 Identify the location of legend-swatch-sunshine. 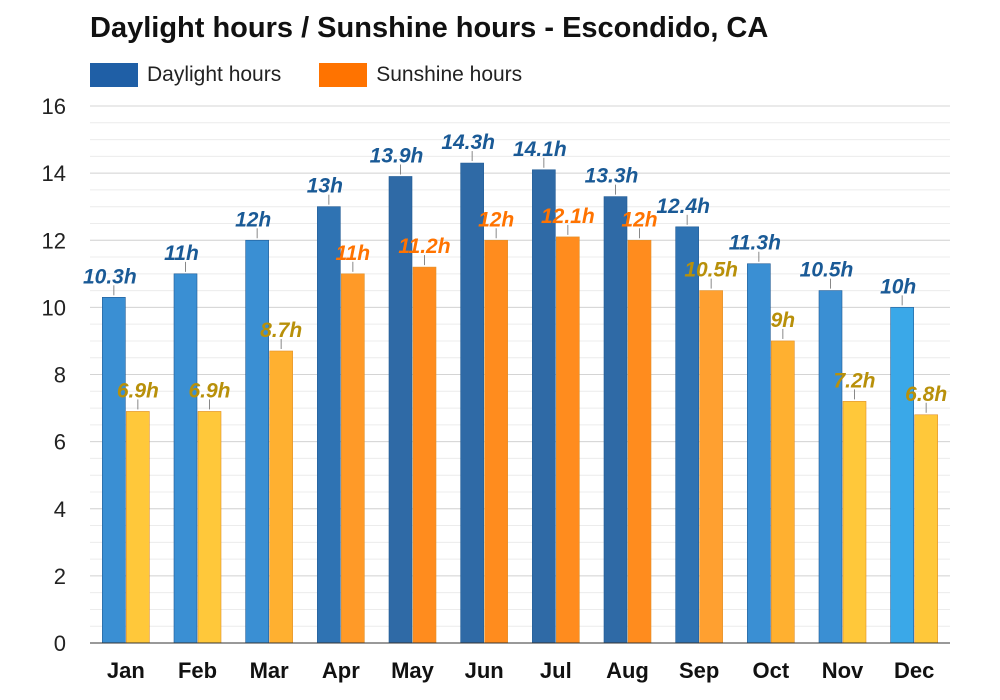
(343, 75).